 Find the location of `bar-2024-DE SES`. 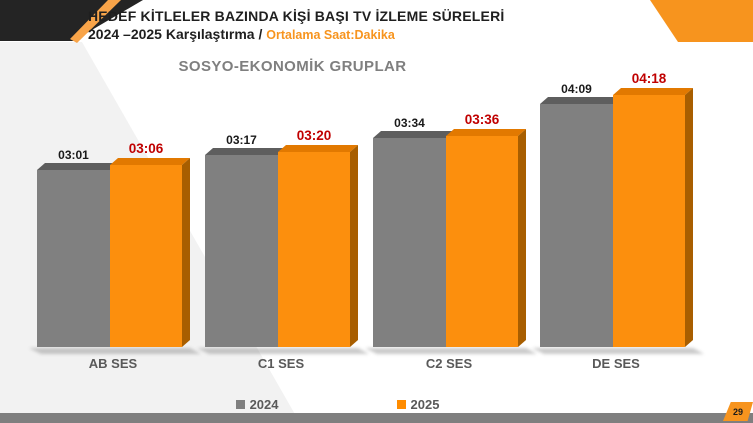

bar-2024-DE SES is located at coordinates (576, 225).